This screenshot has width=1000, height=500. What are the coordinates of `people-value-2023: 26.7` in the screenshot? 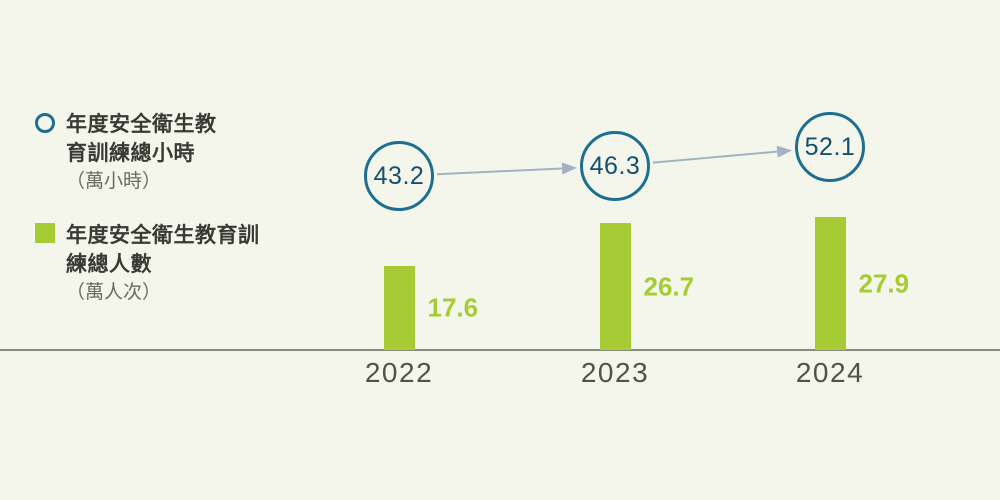 It's located at (669, 286).